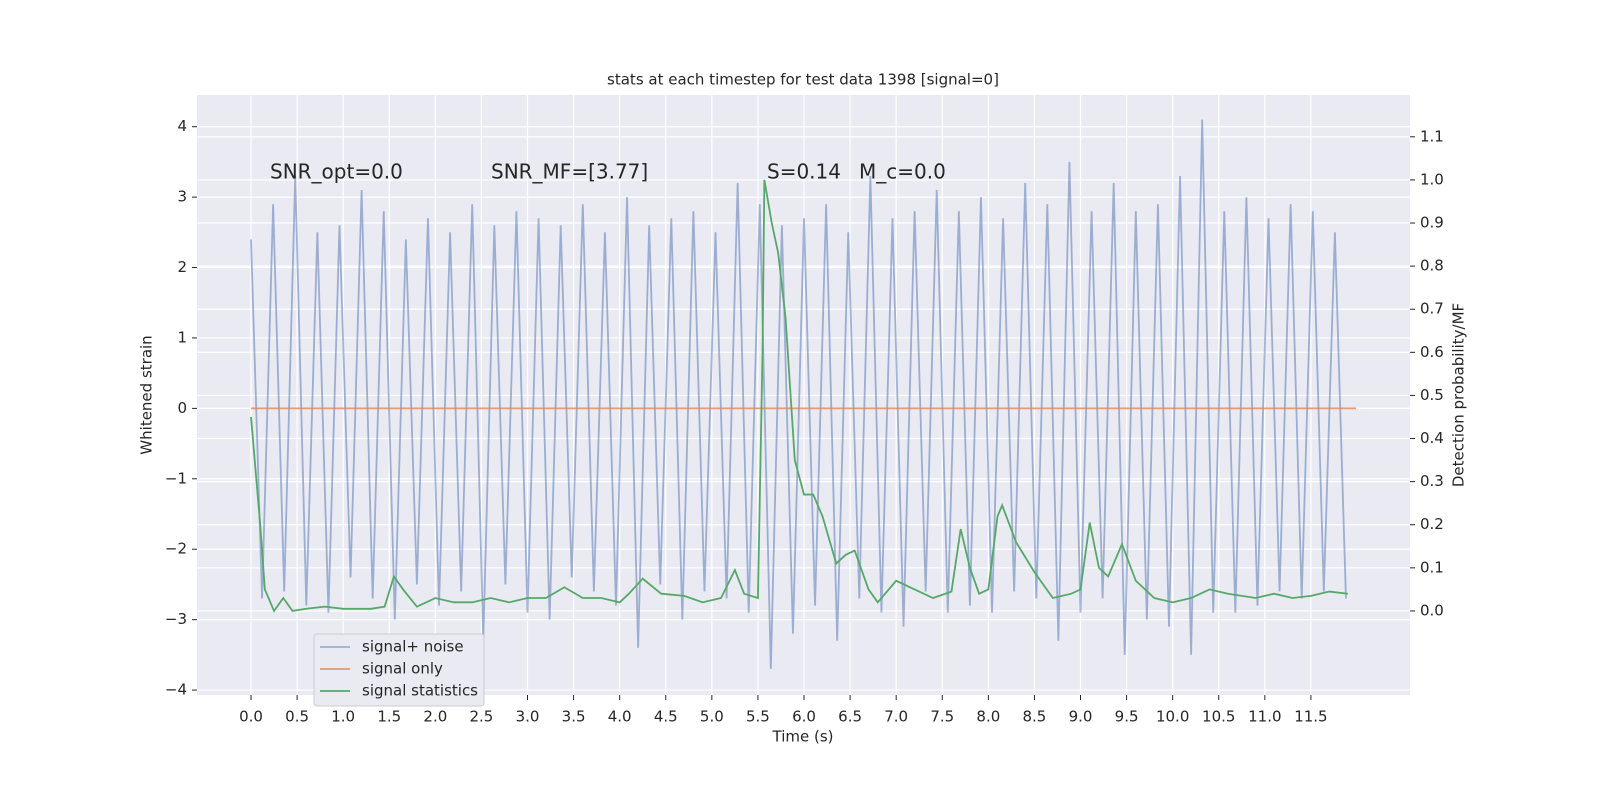  What do you see at coordinates (1432, 524) in the screenshot?
I see `y2-tick-label: 0.2` at bounding box center [1432, 524].